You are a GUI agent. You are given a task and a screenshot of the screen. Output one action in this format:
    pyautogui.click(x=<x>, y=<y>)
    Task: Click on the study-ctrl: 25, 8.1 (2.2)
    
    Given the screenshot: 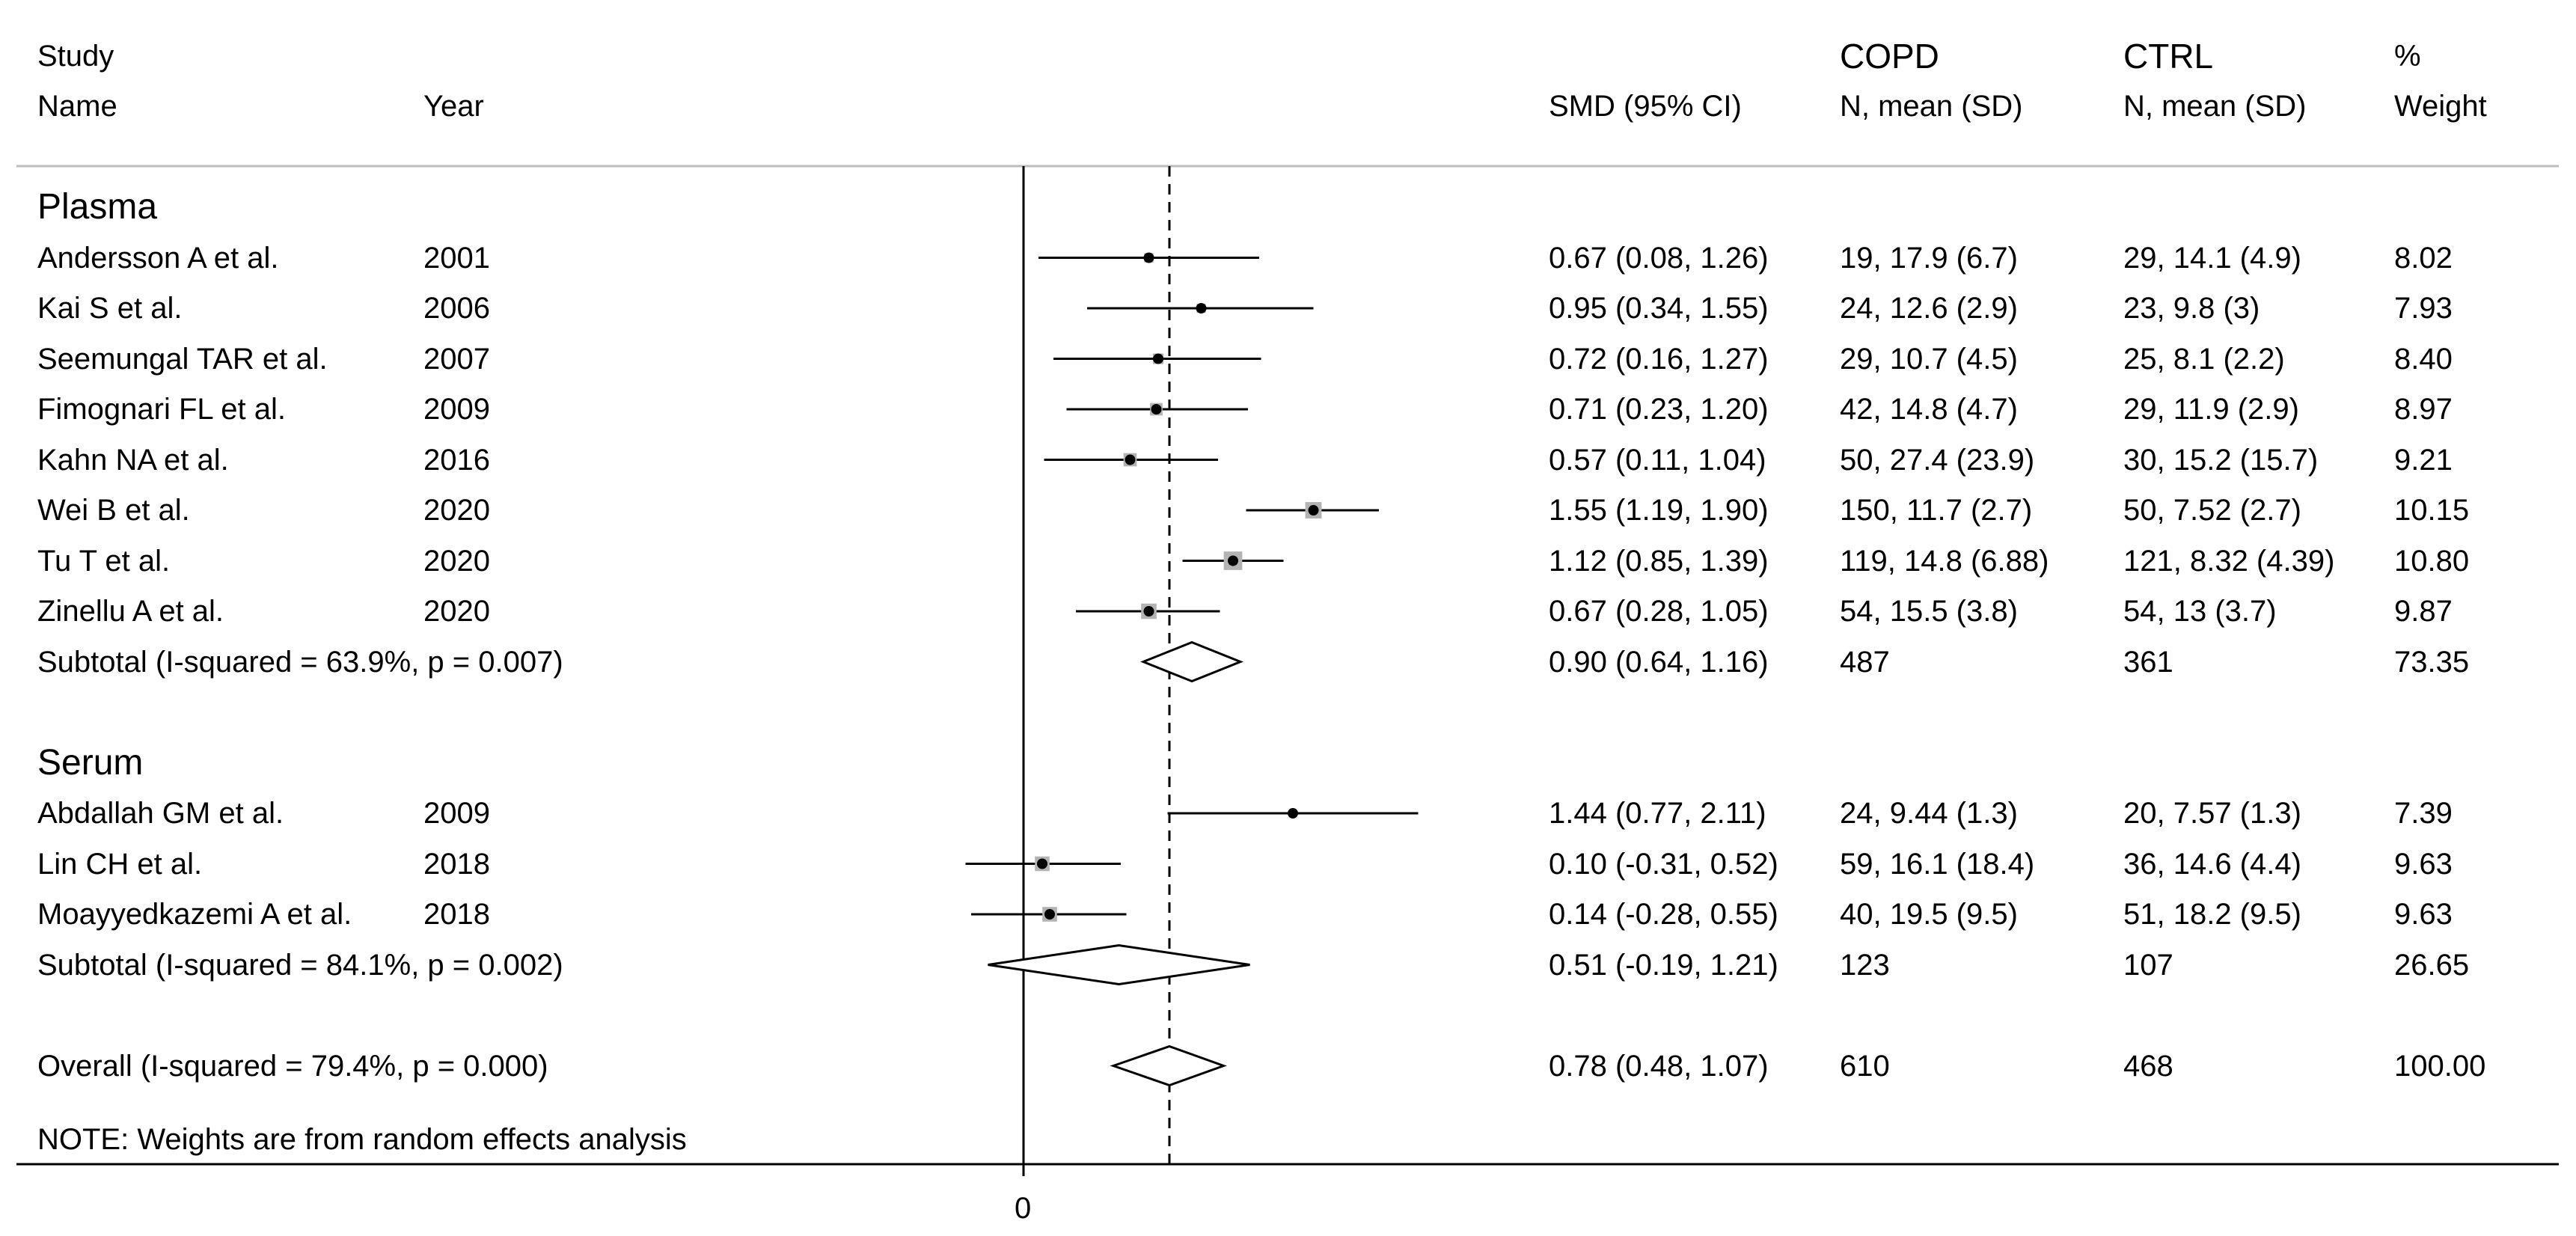 What is the action you would take?
    pyautogui.click(x=2204, y=359)
    